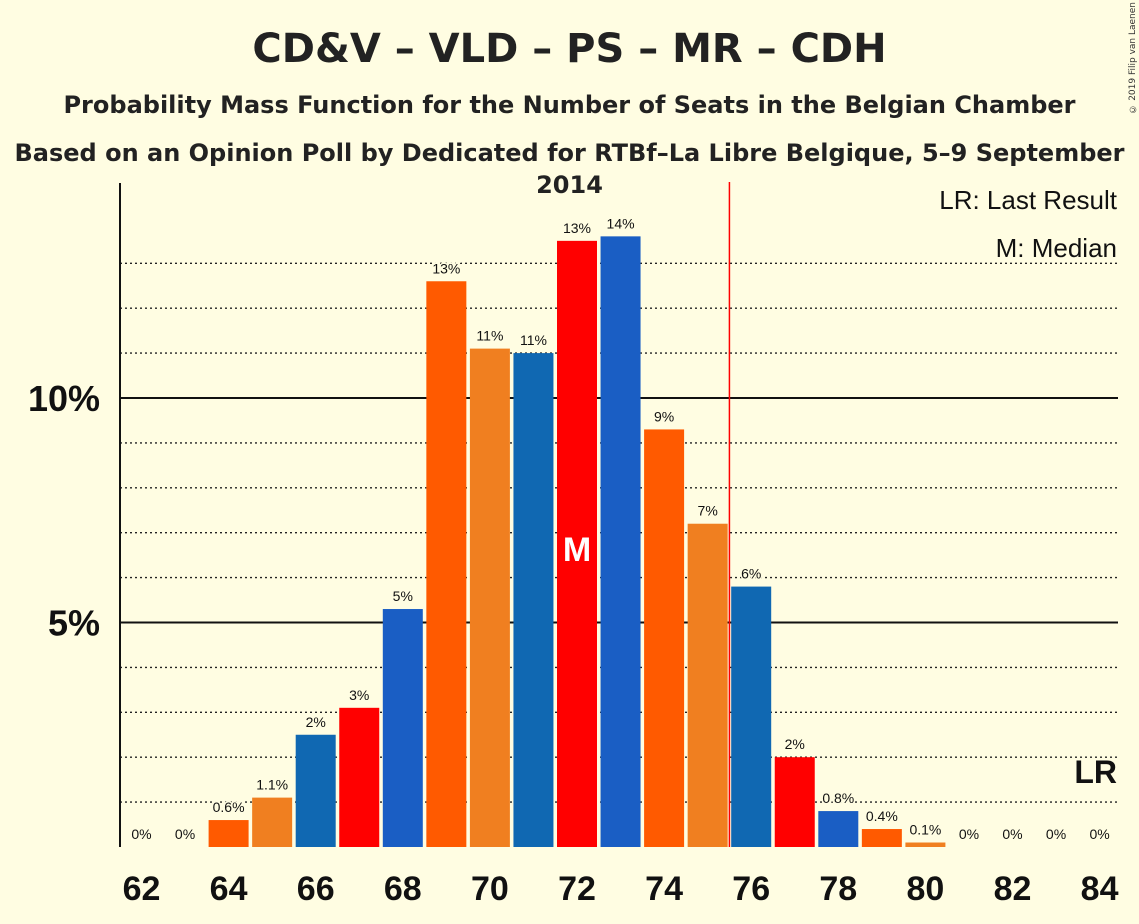 The image size is (1139, 924). What do you see at coordinates (577, 228) in the screenshot?
I see `data-label-seats-72: 13%` at bounding box center [577, 228].